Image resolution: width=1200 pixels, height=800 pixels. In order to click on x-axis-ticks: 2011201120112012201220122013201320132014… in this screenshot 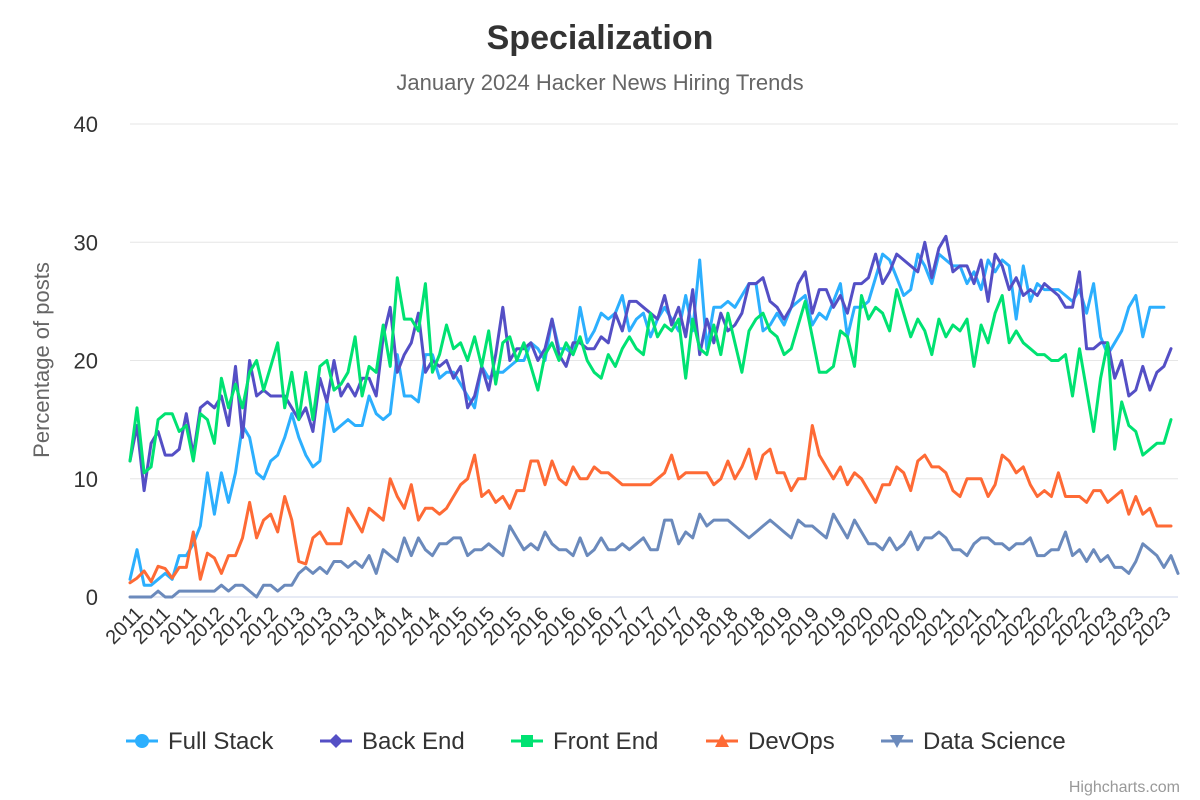, I will do `click(639, 626)`.